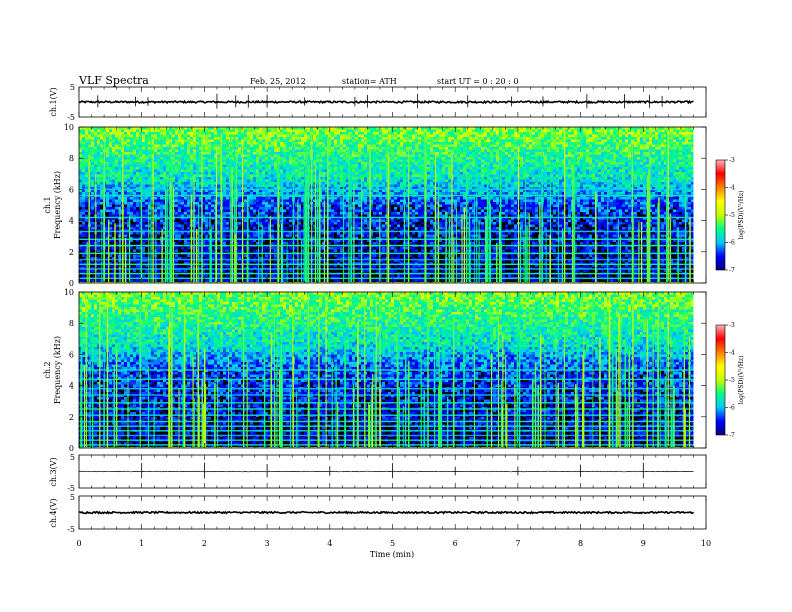 The image size is (792, 612). Describe the element at coordinates (71, 117) in the screenshot. I see `ch1-ytick-neg5: -5` at that location.